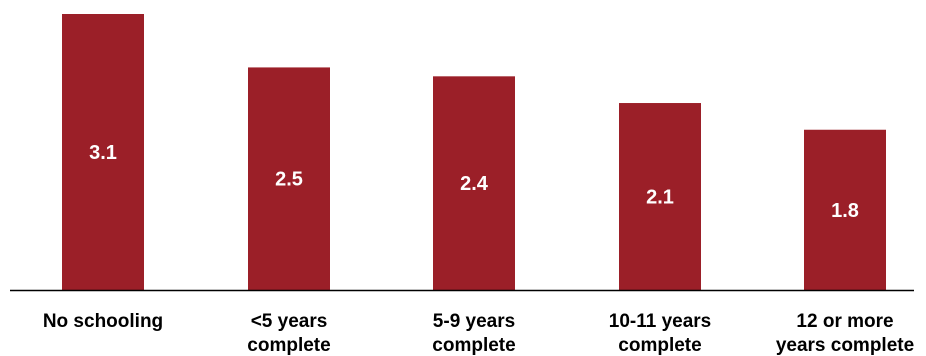 The image size is (926, 356). Describe the element at coordinates (845, 345) in the screenshot. I see `category-label-line: years complete` at that location.